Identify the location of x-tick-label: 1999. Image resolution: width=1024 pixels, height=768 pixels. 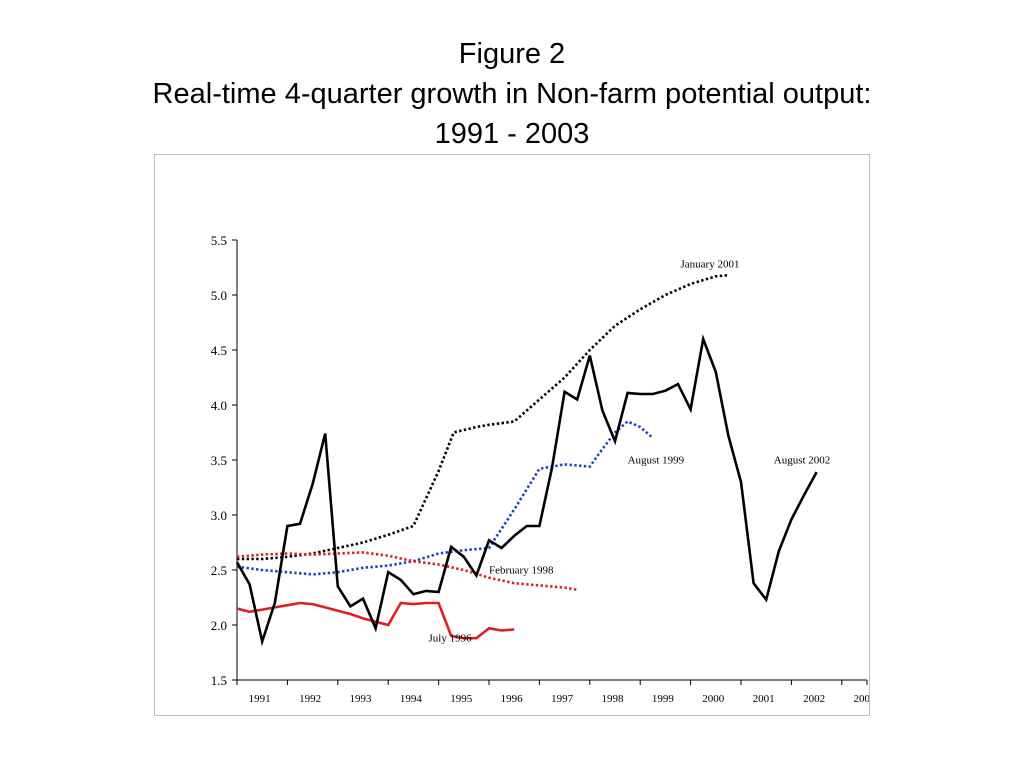
(663, 699).